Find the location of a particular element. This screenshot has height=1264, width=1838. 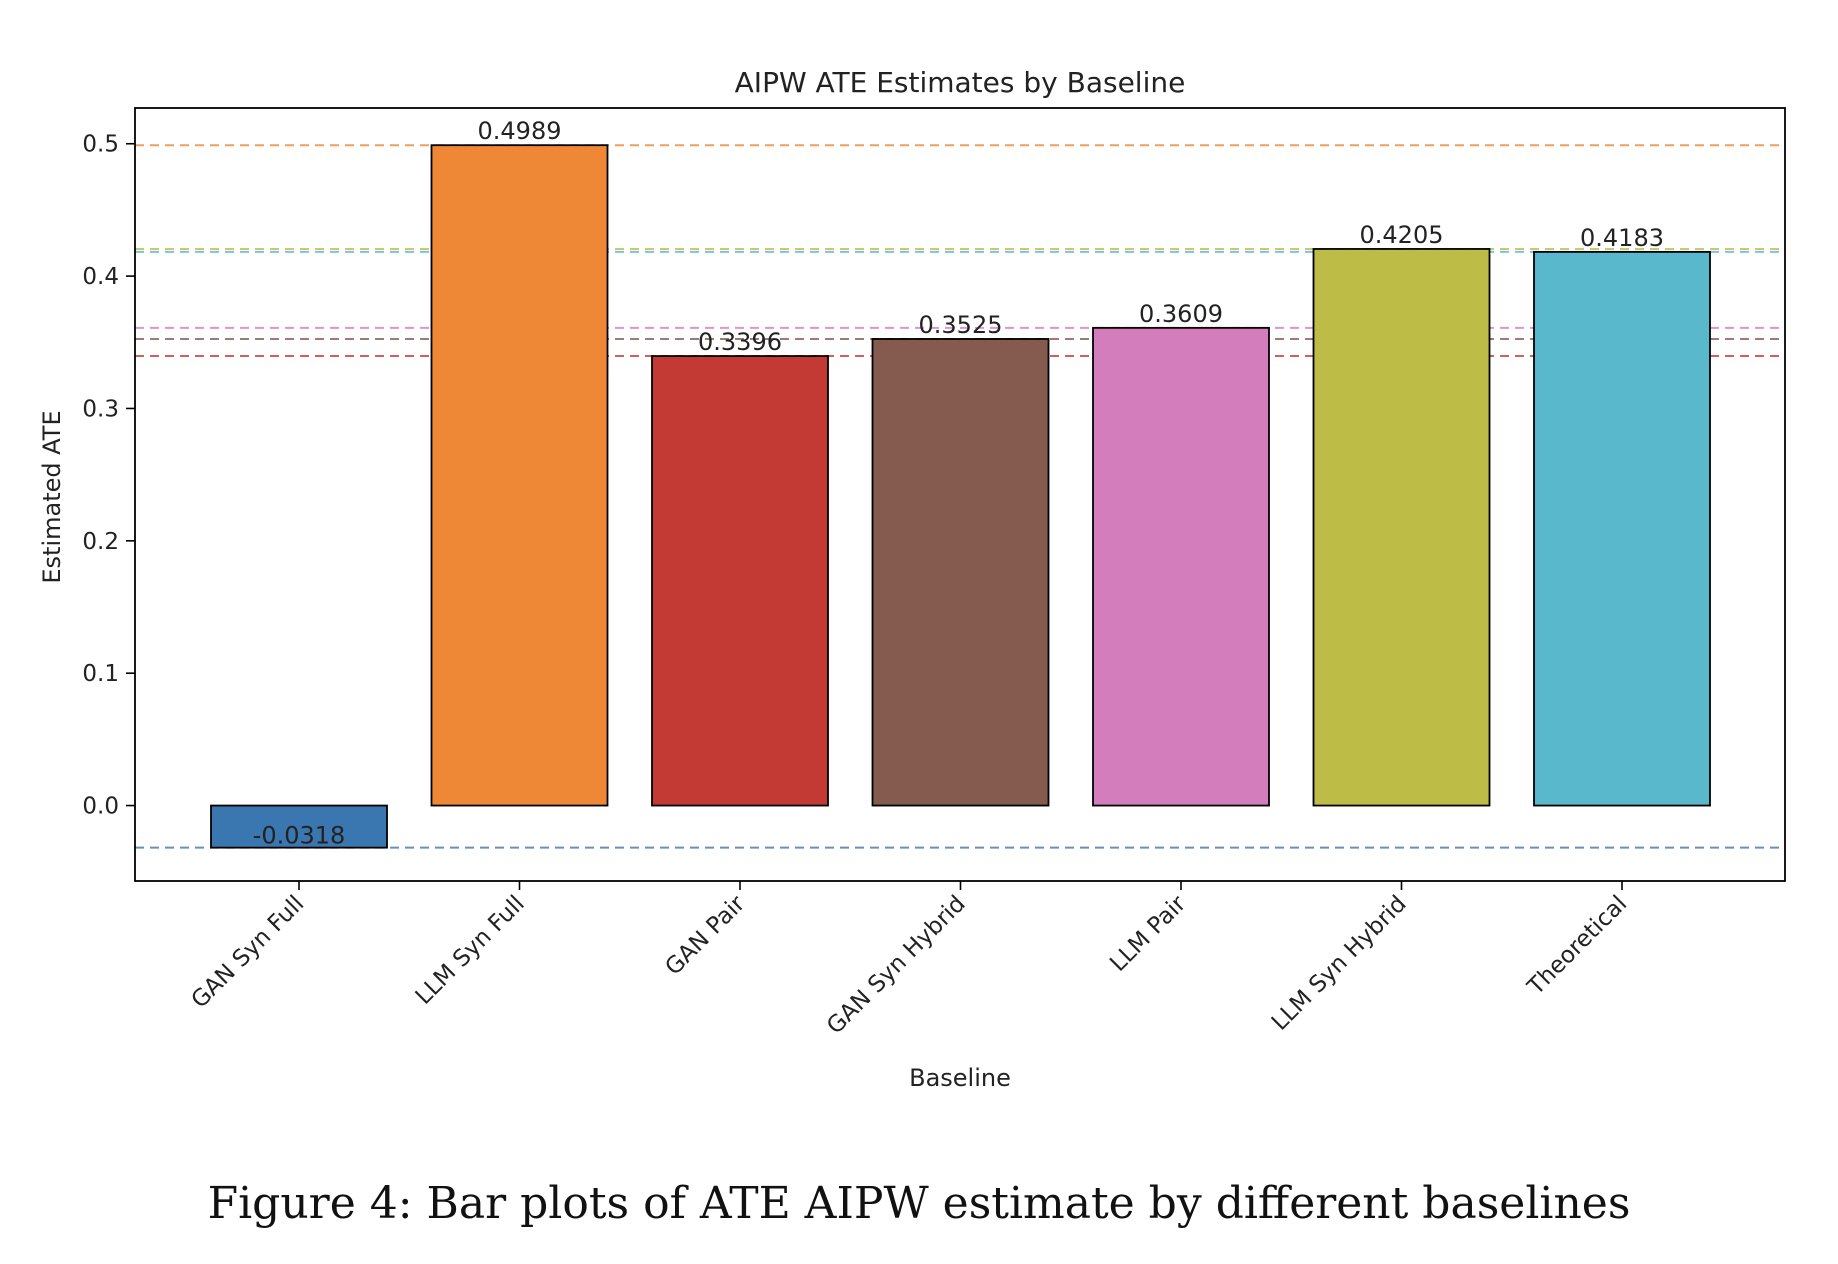

y-tick-label: 0.5 is located at coordinates (100, 145).